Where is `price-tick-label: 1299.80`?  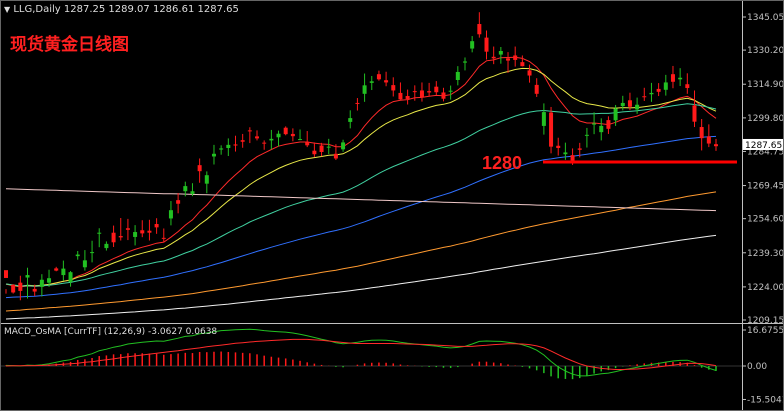
price-tick-label: 1299.80 is located at coordinates (765, 119).